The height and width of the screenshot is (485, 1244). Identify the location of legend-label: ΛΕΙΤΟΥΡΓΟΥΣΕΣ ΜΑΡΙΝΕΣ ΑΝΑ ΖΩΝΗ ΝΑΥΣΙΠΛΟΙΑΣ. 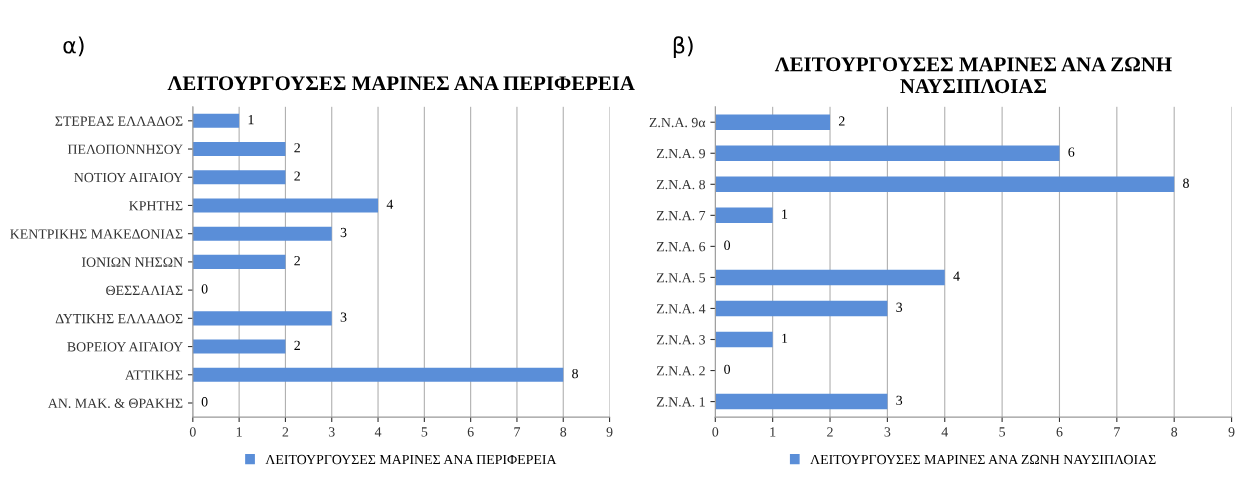
(983, 459).